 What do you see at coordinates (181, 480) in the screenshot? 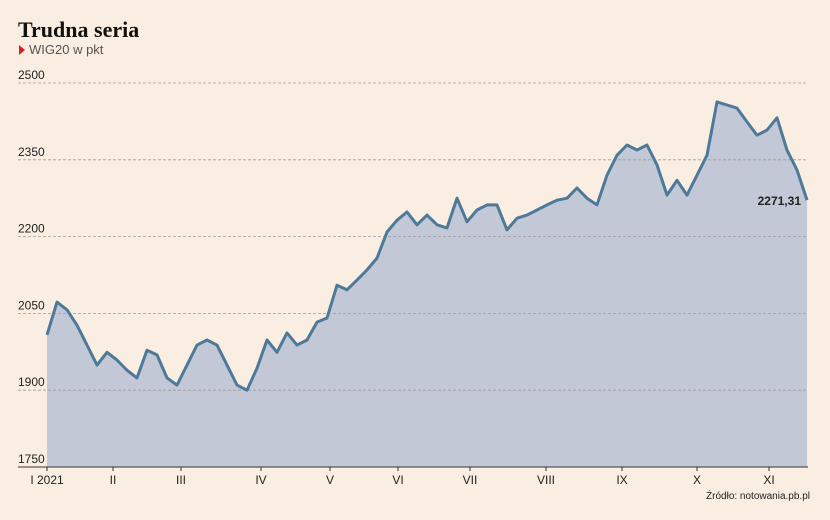
I see `x-tick-label: III` at bounding box center [181, 480].